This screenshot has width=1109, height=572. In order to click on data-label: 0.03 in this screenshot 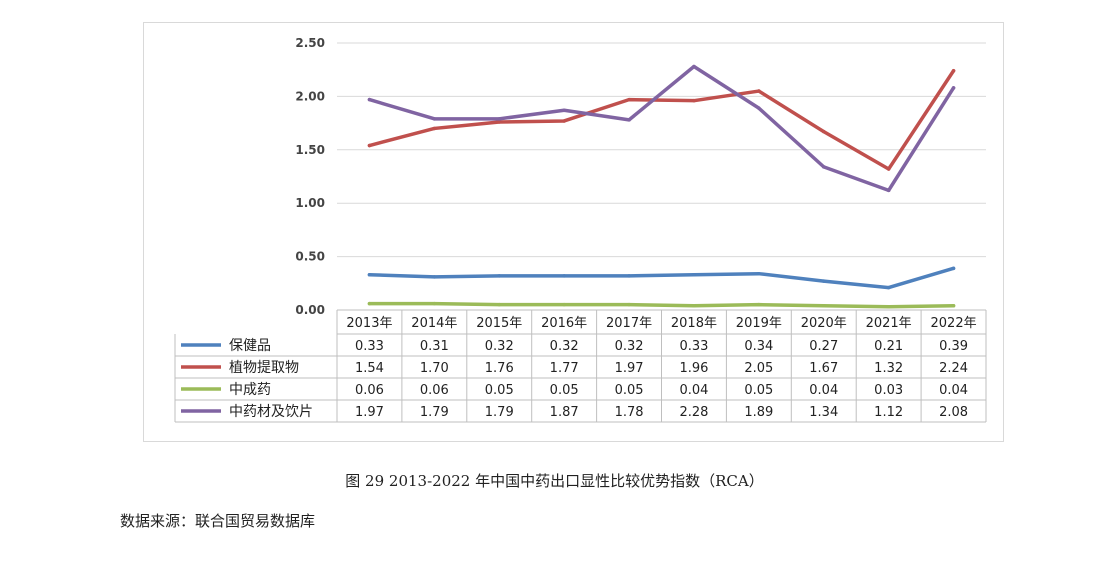, I will do `click(888, 390)`.